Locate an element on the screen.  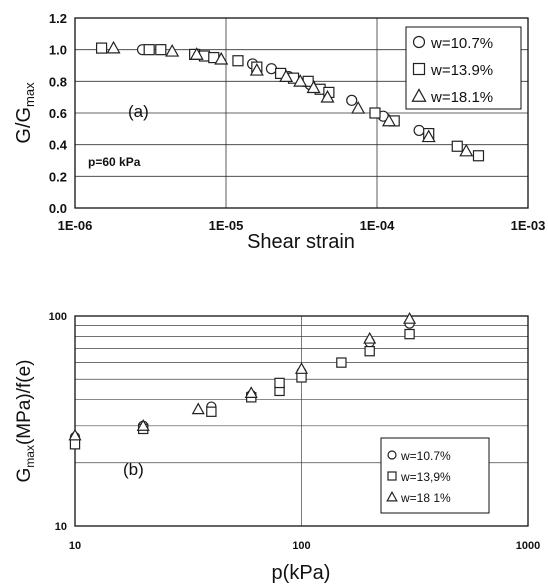
panel-b-y-title-main: G is located at coordinates (24, 475).